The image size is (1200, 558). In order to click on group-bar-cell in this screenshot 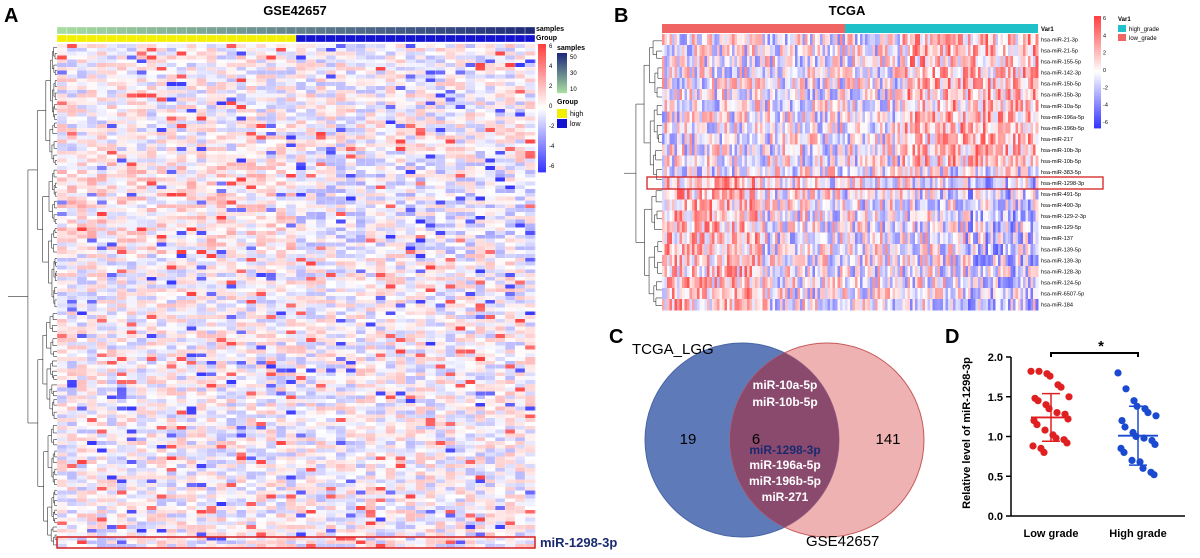, I will do `click(101, 38)`.